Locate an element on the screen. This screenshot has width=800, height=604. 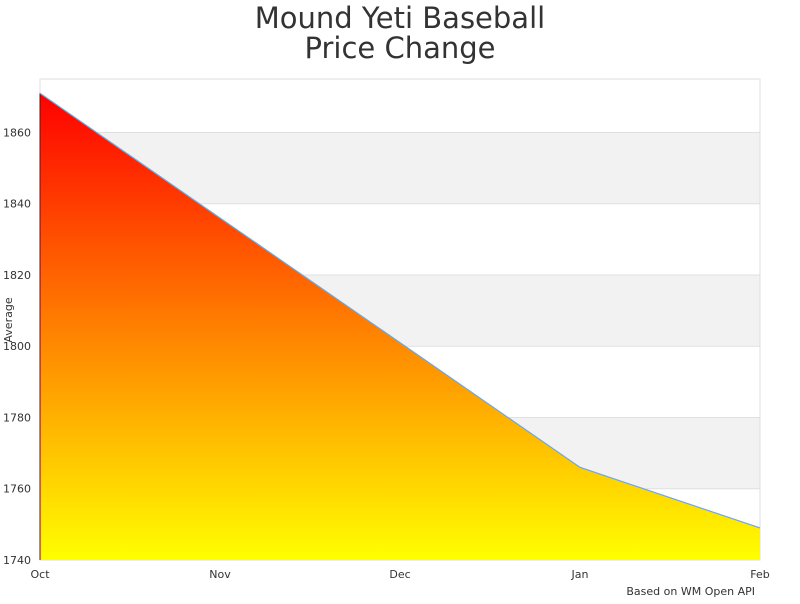
y-tick-label: 1840 is located at coordinates (17, 204).